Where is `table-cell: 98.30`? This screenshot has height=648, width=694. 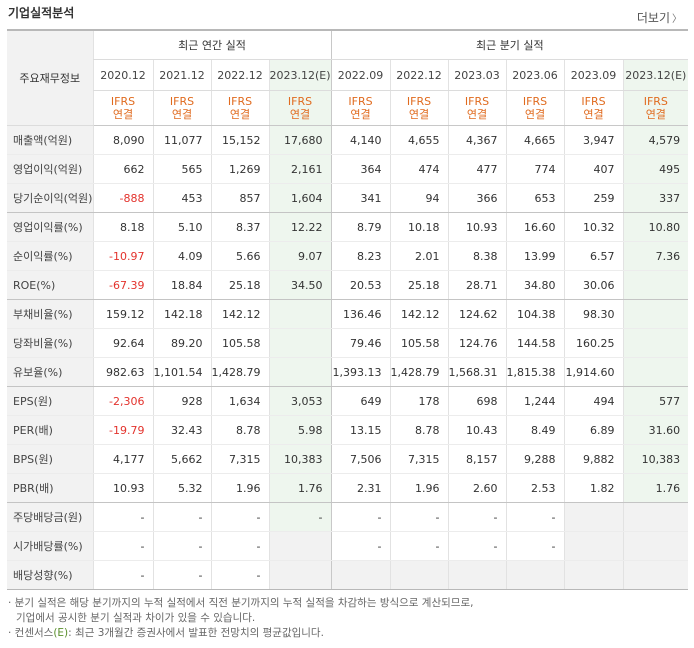
table-cell: 98.30 is located at coordinates (593, 314).